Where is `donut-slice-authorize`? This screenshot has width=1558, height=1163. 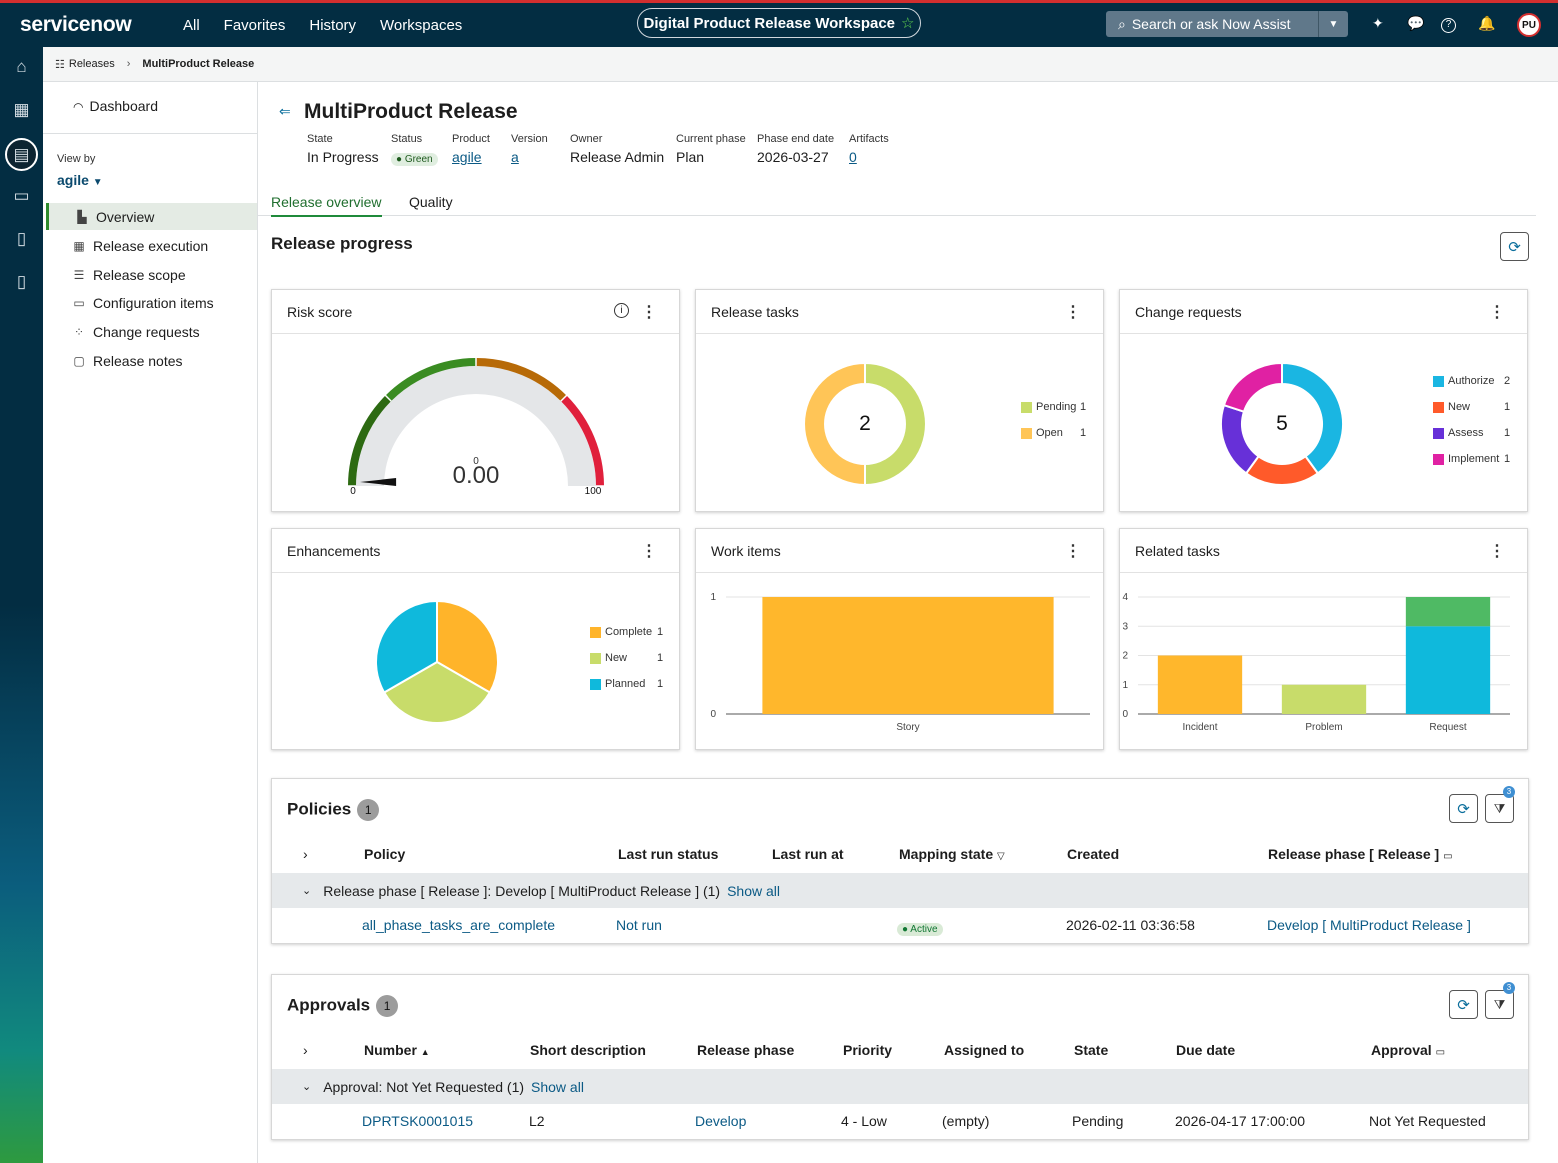 donut-slice-authorize is located at coordinates (1312, 418).